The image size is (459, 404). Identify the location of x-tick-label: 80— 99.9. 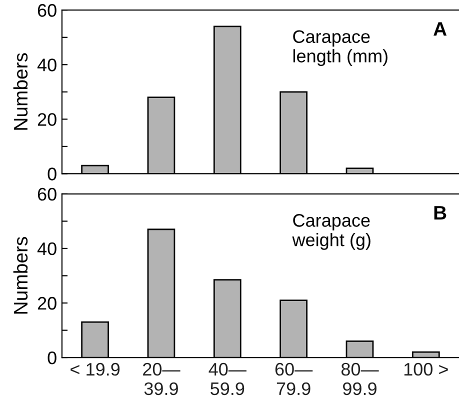
(360, 379).